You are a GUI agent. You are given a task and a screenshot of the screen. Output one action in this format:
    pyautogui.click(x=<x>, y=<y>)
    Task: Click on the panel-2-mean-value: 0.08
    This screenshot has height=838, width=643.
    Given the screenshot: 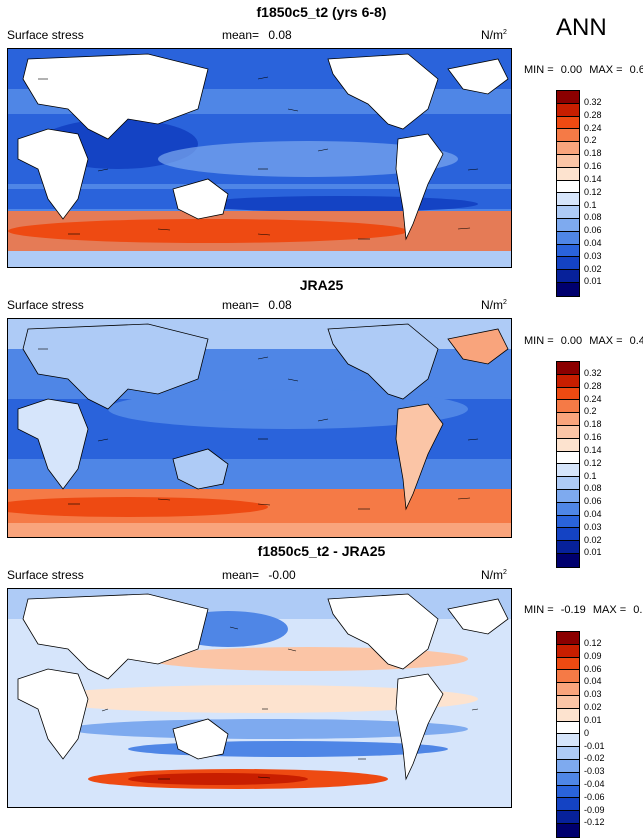 What is the action you would take?
    pyautogui.click(x=280, y=305)
    